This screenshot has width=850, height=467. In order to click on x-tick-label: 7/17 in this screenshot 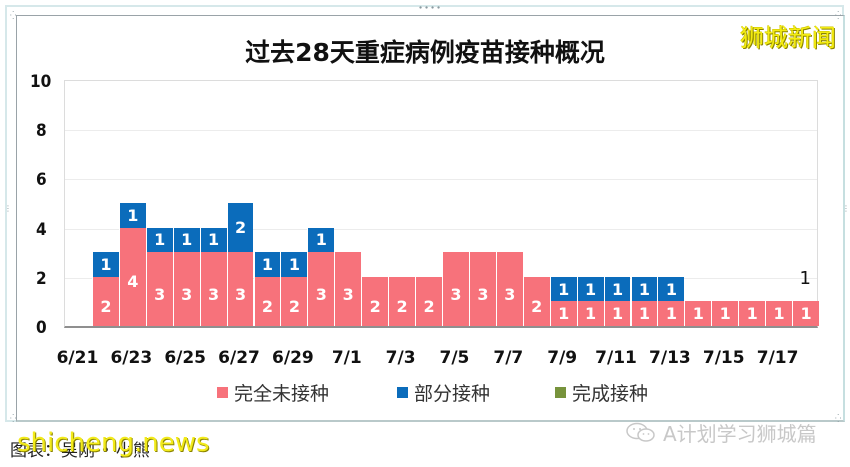, I will do `click(777, 358)`.